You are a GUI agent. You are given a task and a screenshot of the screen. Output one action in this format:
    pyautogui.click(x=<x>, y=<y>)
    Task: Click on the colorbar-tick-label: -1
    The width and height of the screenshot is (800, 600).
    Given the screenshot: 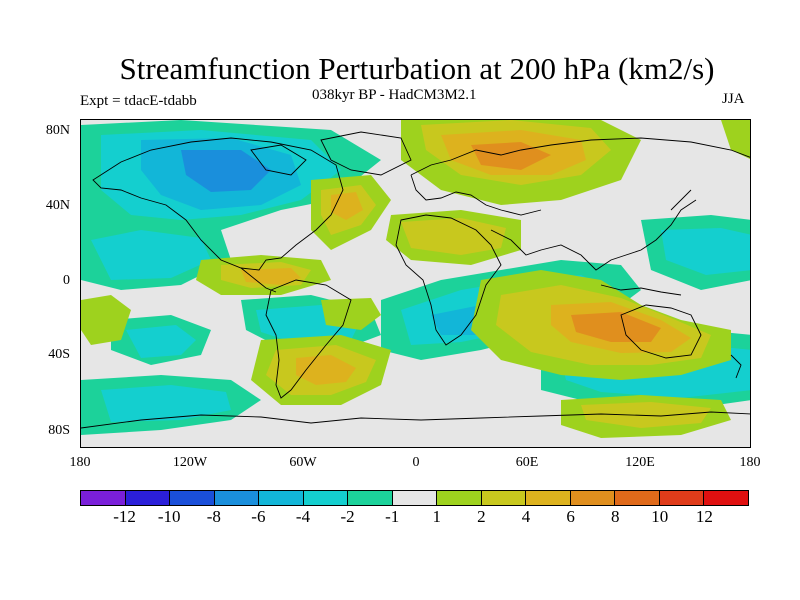 What is the action you would take?
    pyautogui.click(x=392, y=516)
    